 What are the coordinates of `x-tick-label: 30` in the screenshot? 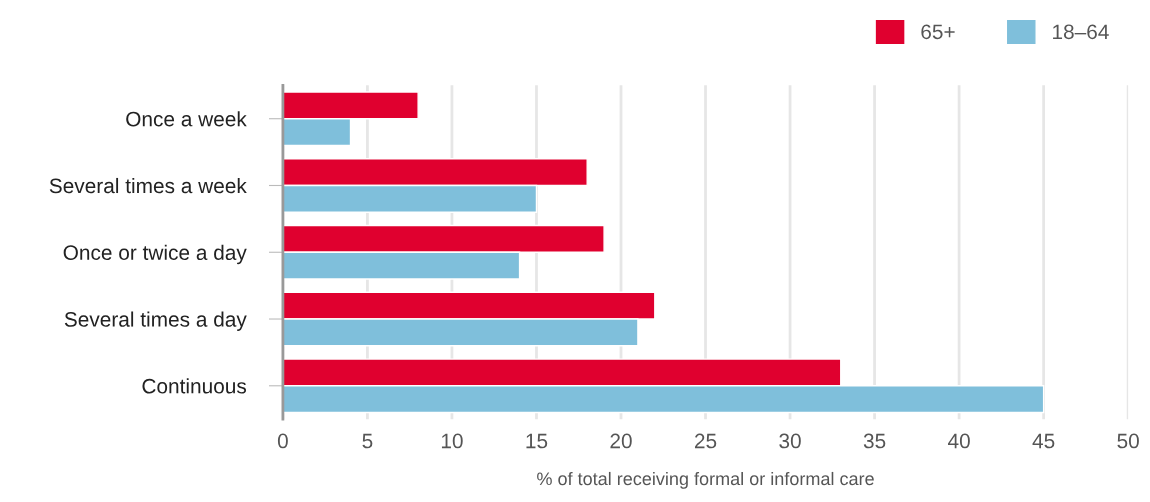 It's located at (790, 441).